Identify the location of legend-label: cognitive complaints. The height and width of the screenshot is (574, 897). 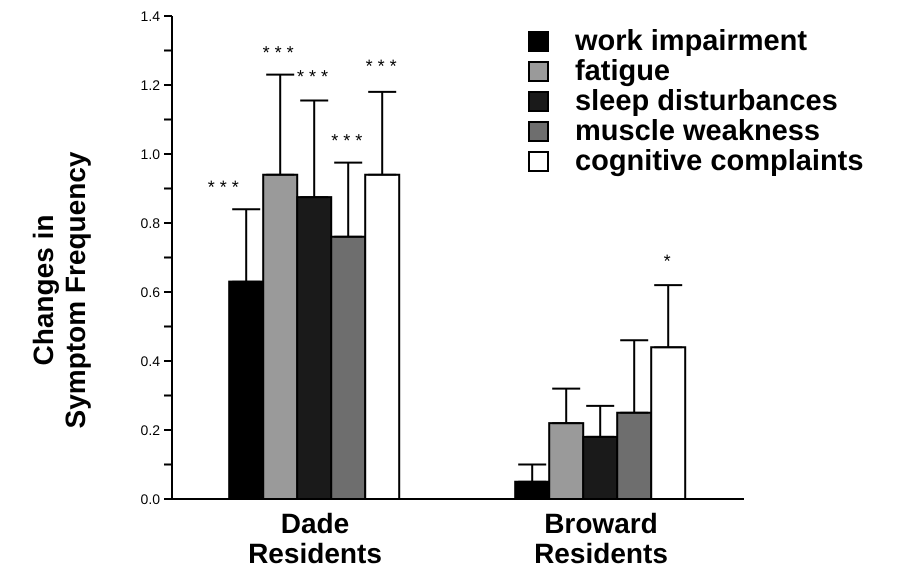
(719, 161).